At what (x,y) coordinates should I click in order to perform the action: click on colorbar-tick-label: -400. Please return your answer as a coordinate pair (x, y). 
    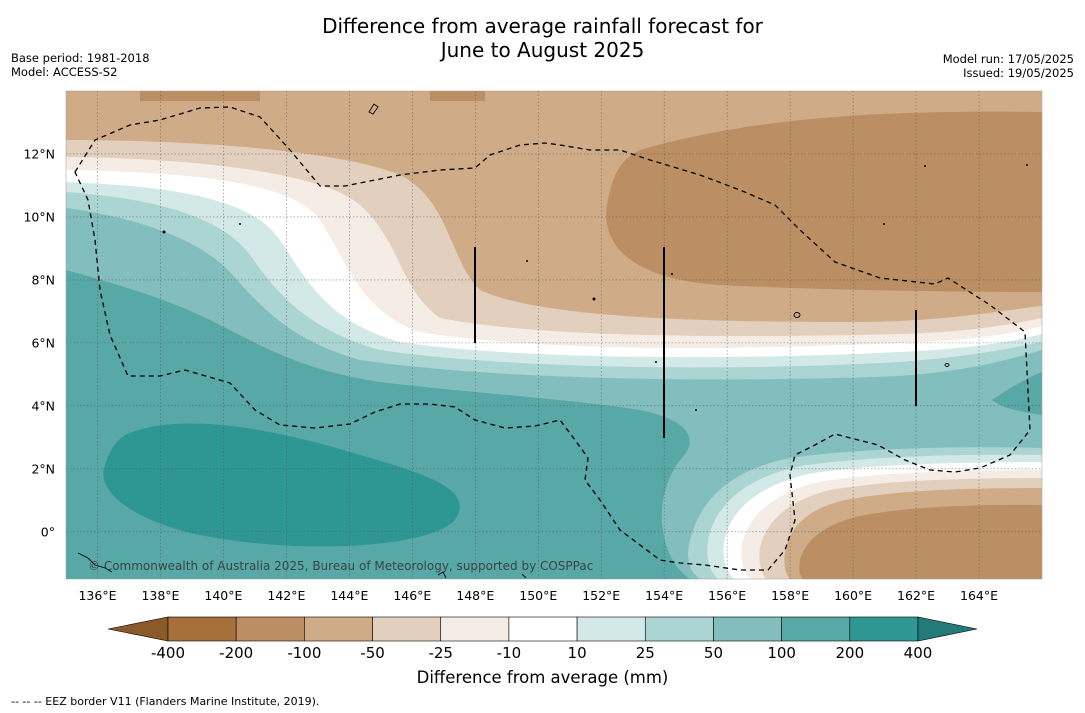
    Looking at the image, I should click on (168, 653).